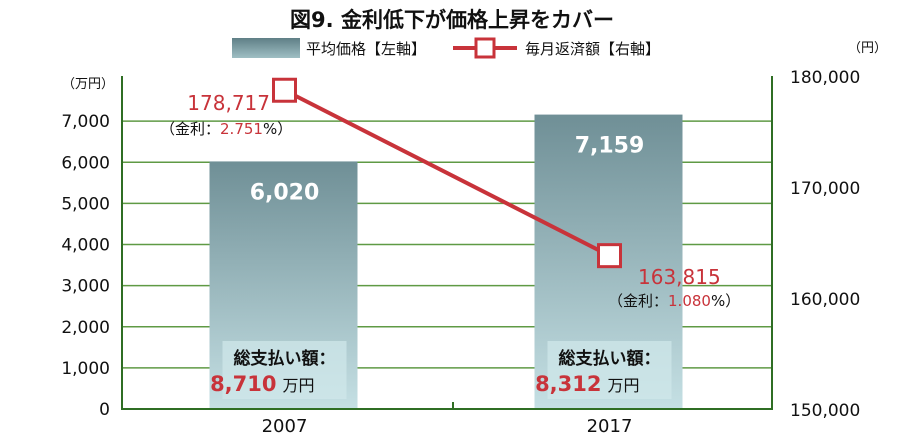  I want to click on left-tick-label: 0, so click(104, 410).